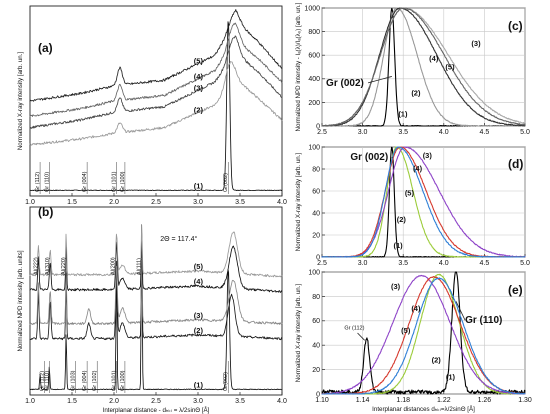 The width and height of the screenshot is (550, 414). Describe the element at coordinates (114, 202) in the screenshot. I see `x-tick-label: 2.0` at that location.